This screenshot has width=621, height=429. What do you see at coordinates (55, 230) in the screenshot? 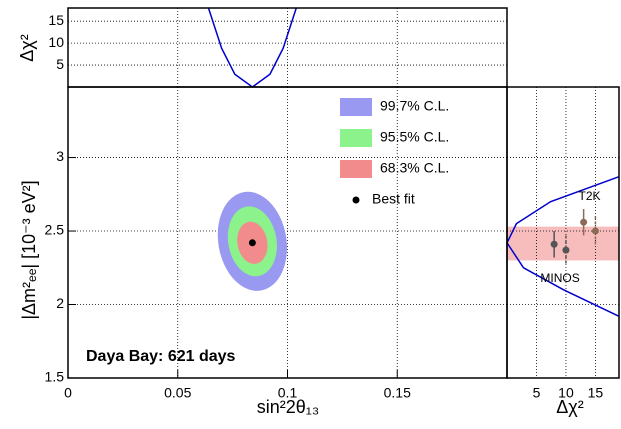
I see `y-tick-label: 2.5` at bounding box center [55, 230].